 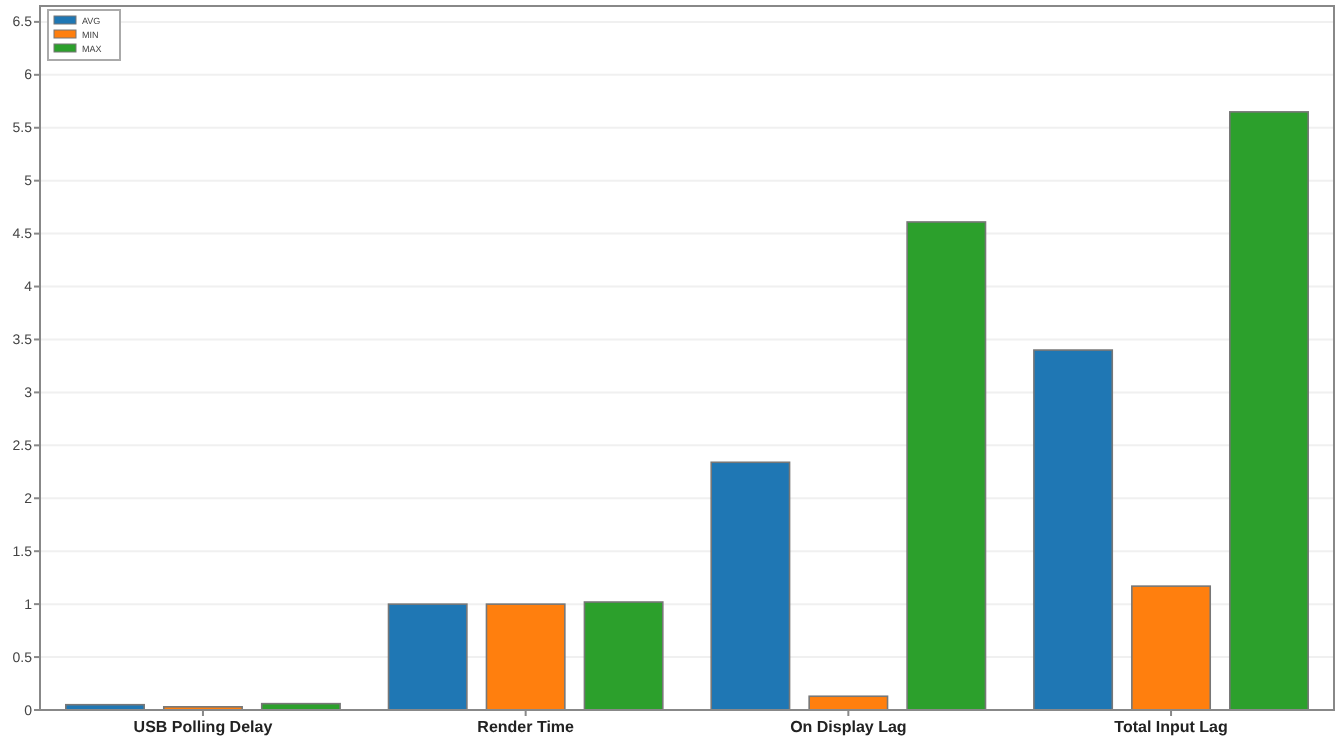 What do you see at coordinates (848, 727) in the screenshot?
I see `x-tick-label: On Display Lag` at bounding box center [848, 727].